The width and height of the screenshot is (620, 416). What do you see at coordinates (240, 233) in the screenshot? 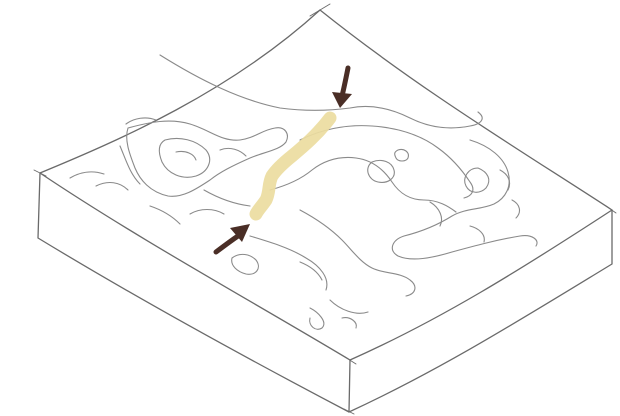
I see `arrow-south-head` at bounding box center [240, 233].